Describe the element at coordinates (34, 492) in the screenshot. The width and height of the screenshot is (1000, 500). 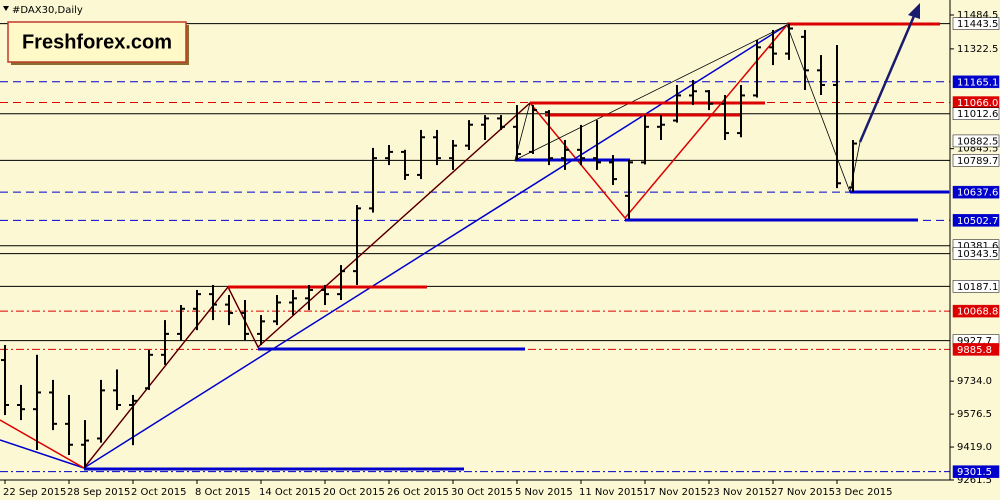
I see `x-tick-label: 22 Sep 2015` at that location.